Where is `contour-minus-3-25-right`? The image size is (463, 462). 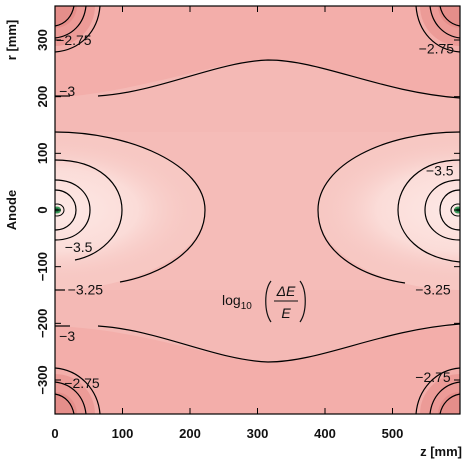 contour-minus-3-25-right is located at coordinates (388, 207).